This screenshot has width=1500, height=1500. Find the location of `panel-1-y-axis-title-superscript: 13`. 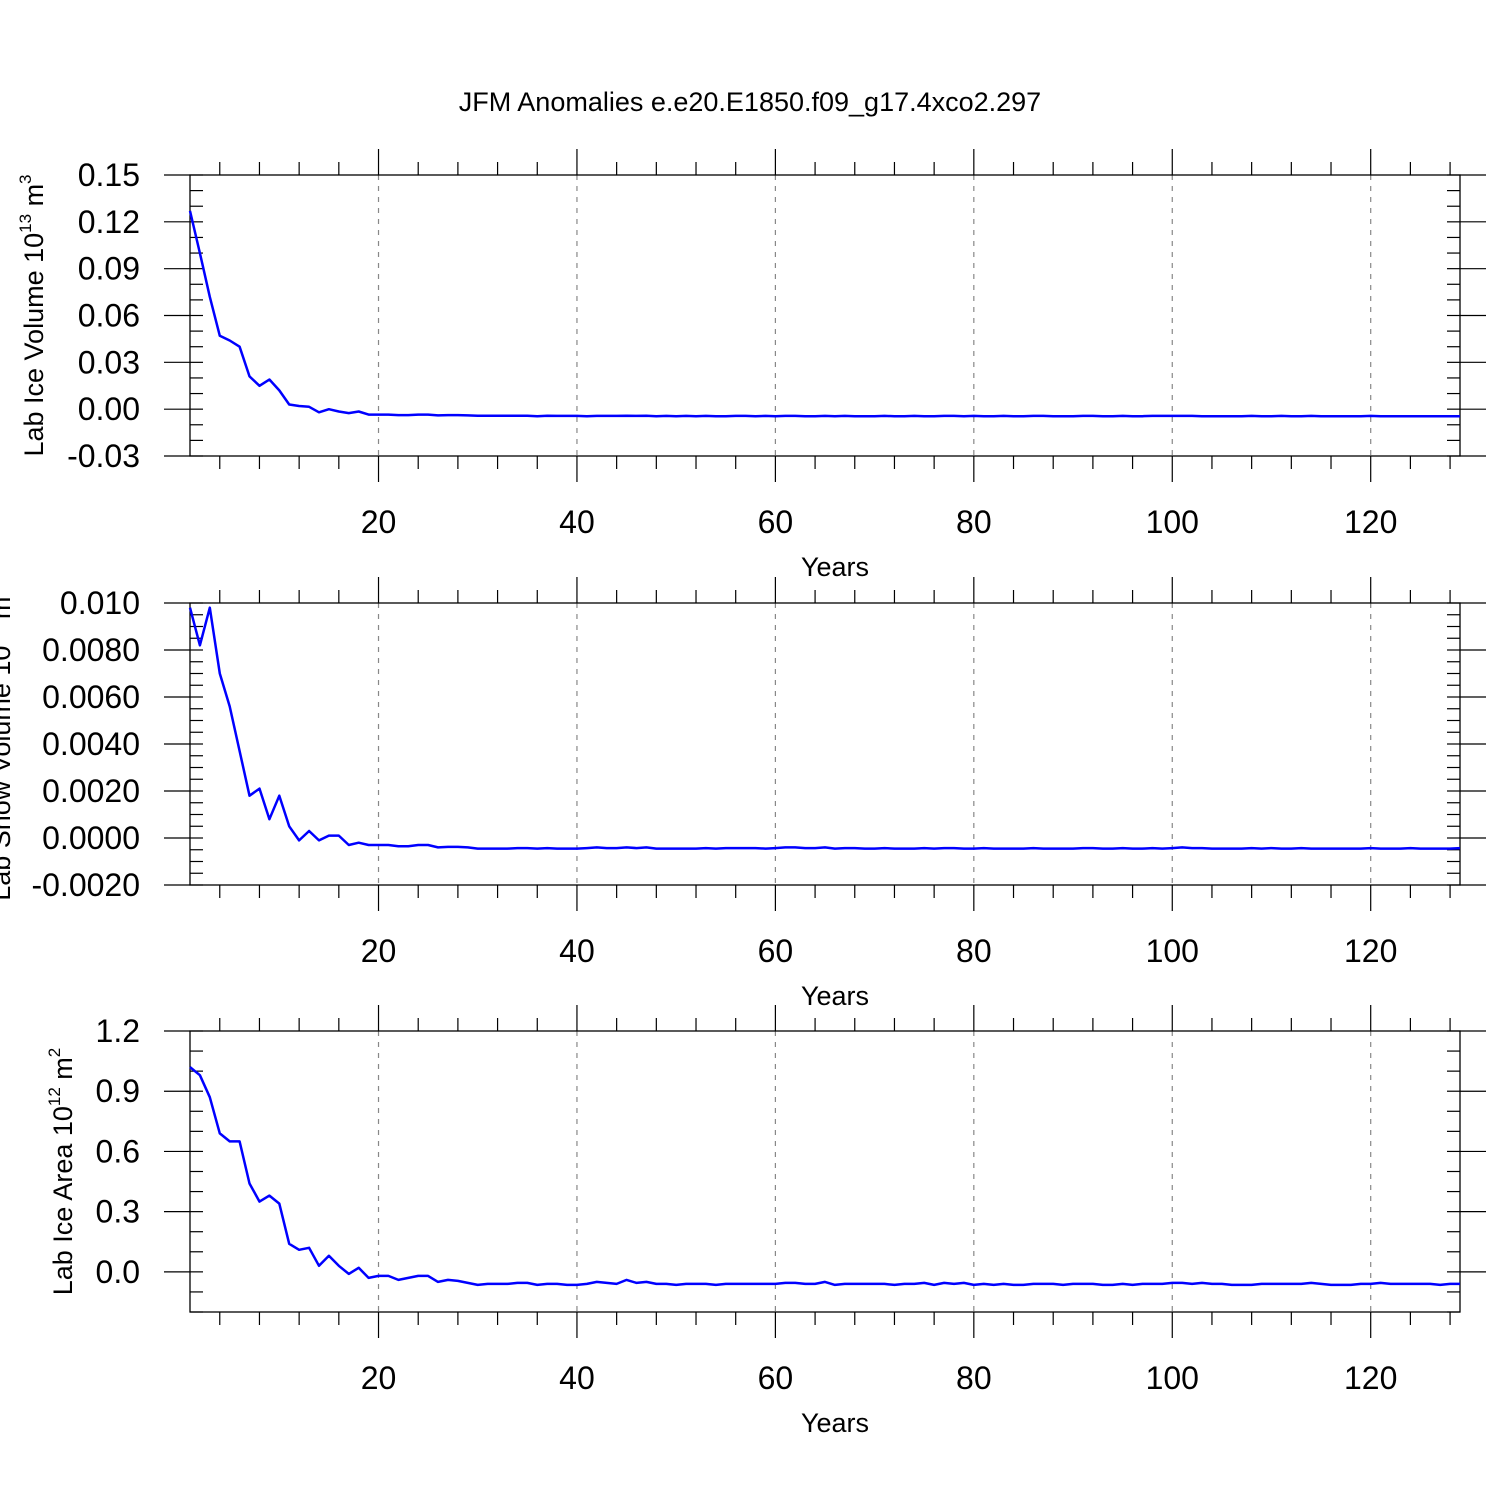

panel-1-y-axis-title-superscript: 13 is located at coordinates (25, 223).